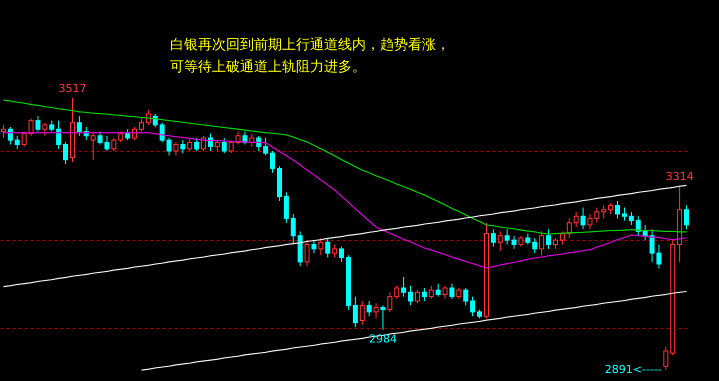 The width and height of the screenshot is (719, 381). Describe the element at coordinates (680, 177) in the screenshot. I see `annotation: 3314` at that location.